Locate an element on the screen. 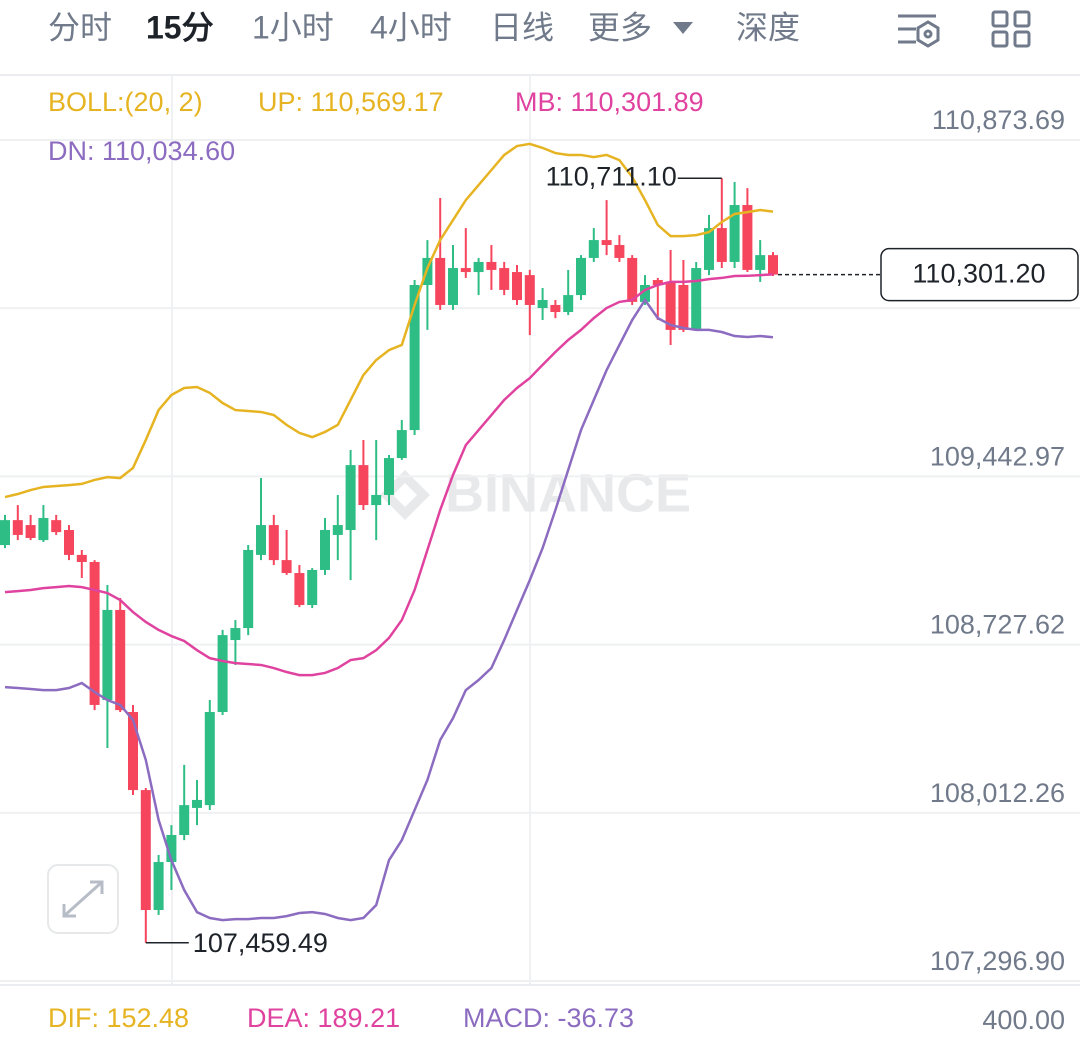 The height and width of the screenshot is (1063, 1080). y-tick-label: 110,873.69 is located at coordinates (998, 120).